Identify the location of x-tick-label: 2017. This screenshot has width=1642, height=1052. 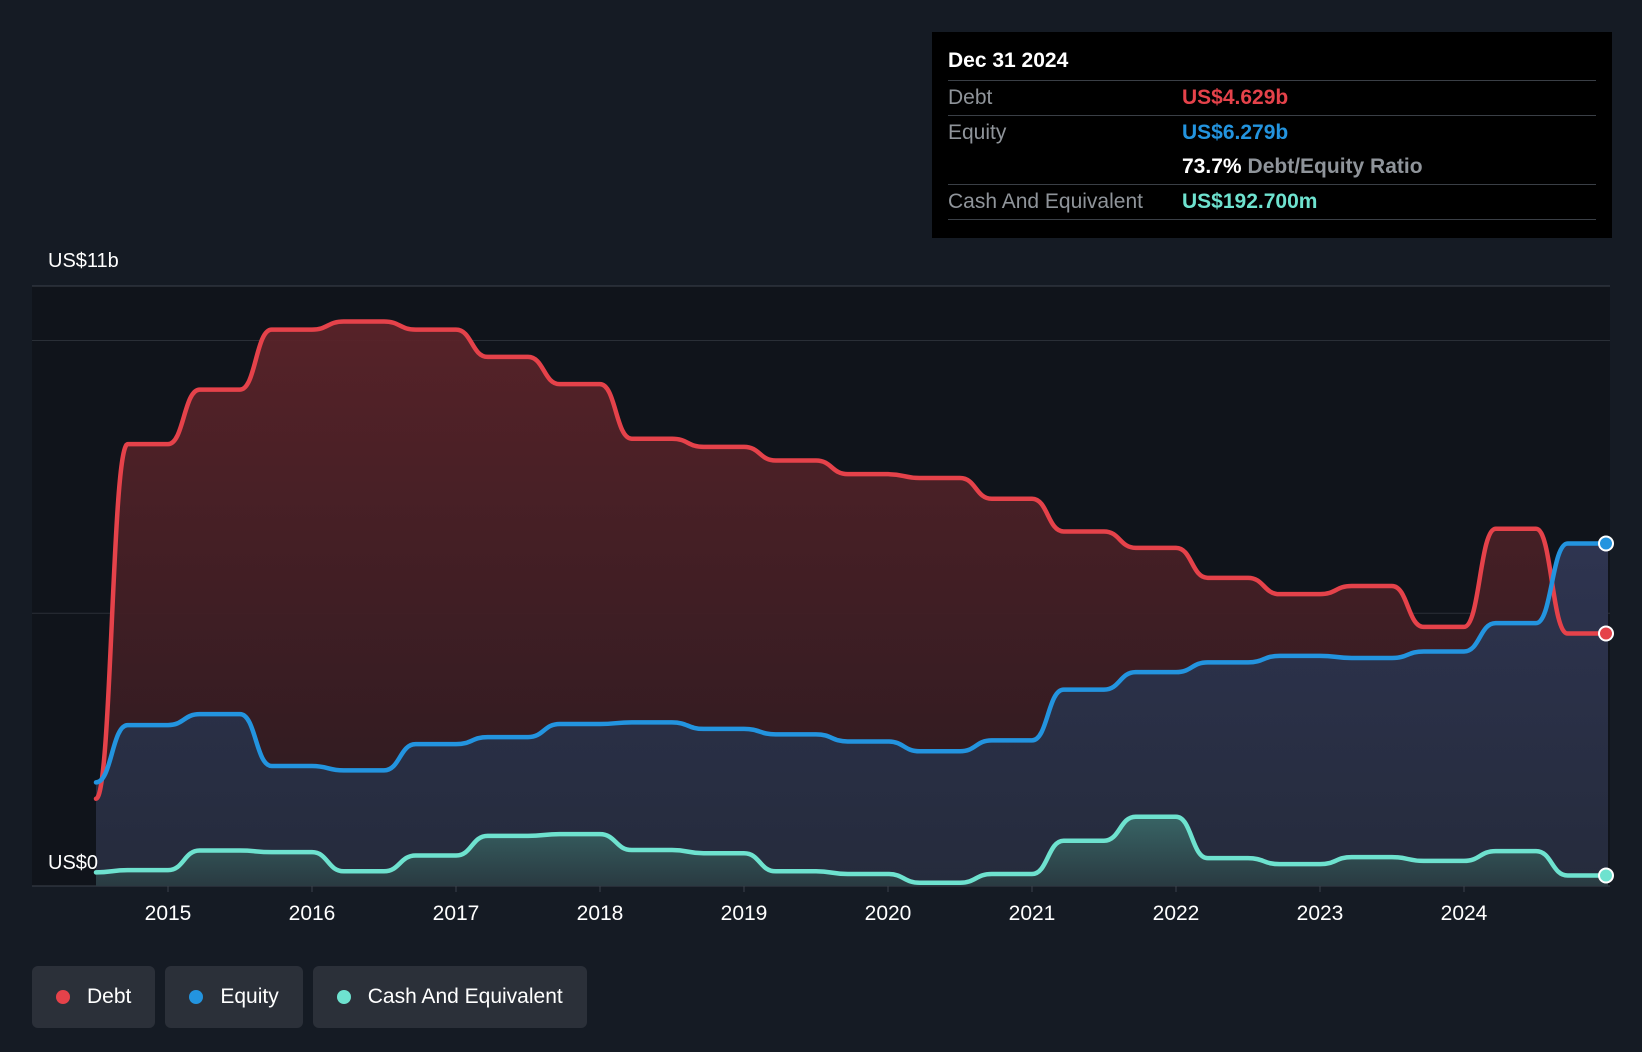
(456, 913).